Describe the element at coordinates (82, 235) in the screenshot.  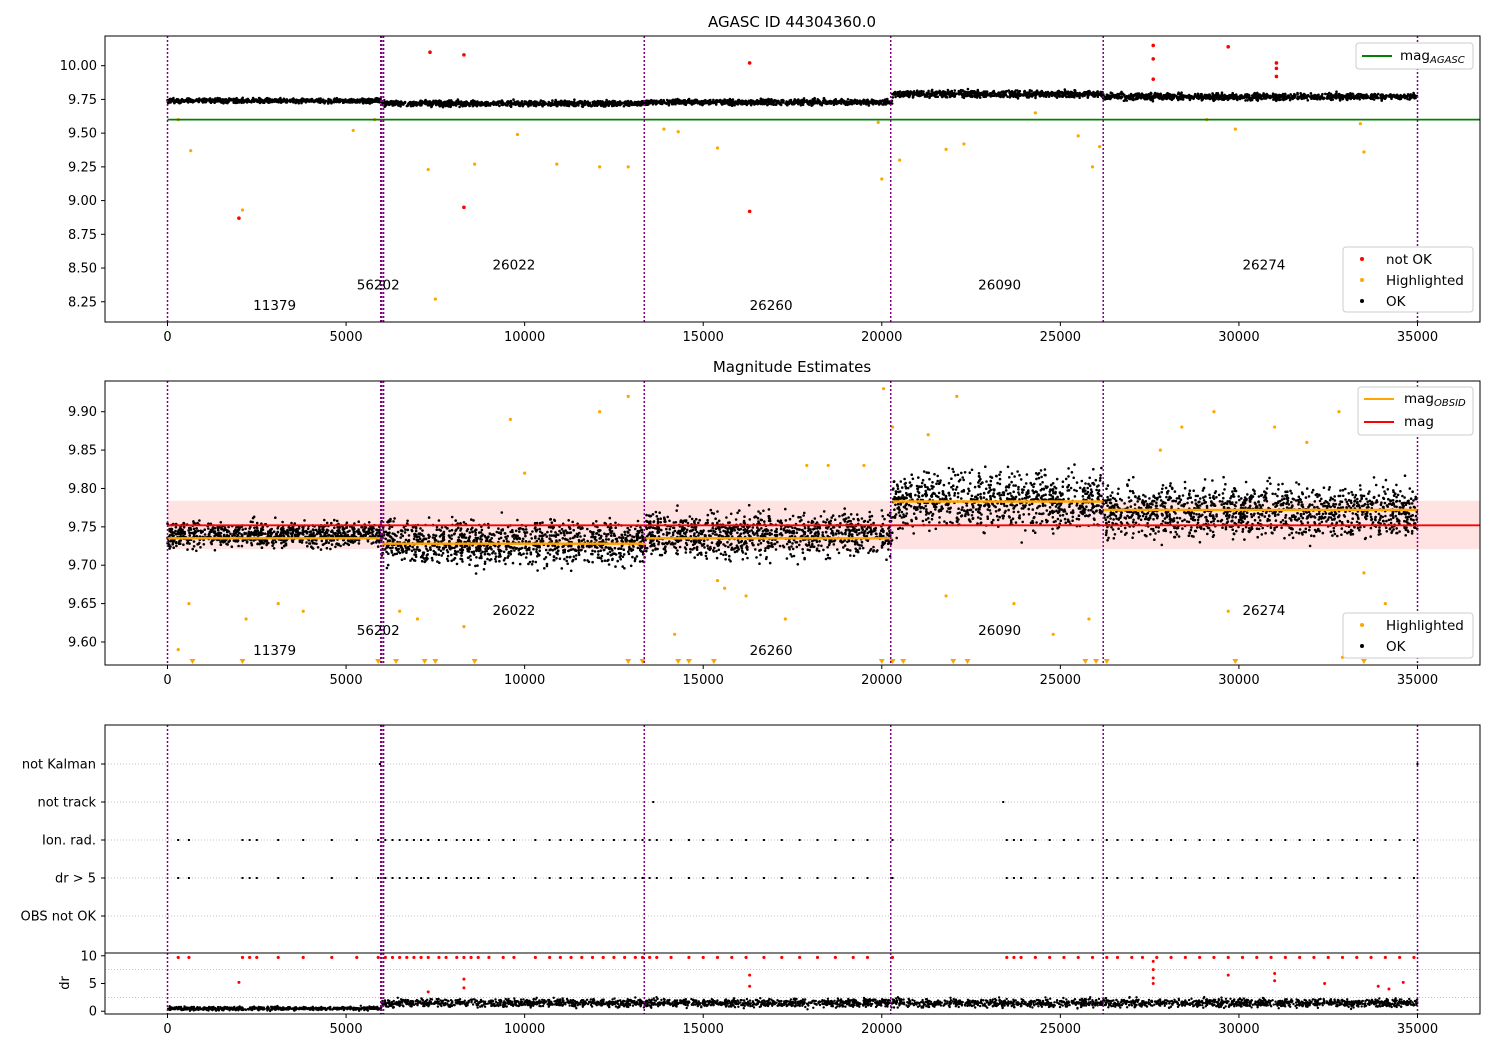
I see `y-tick-label: 8.75` at that location.